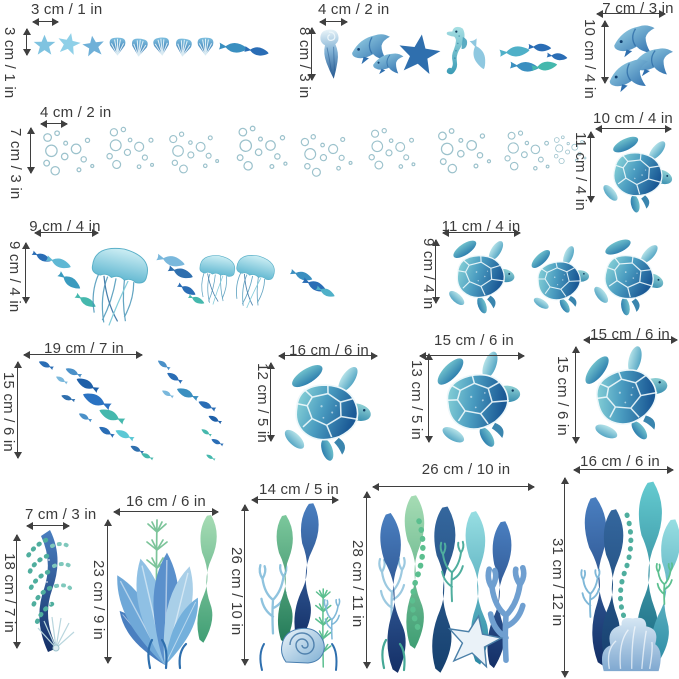  Describe the element at coordinates (620, 461) in the screenshot. I see `width-label-seaweed-tall: 16 cm / 6 in` at that location.